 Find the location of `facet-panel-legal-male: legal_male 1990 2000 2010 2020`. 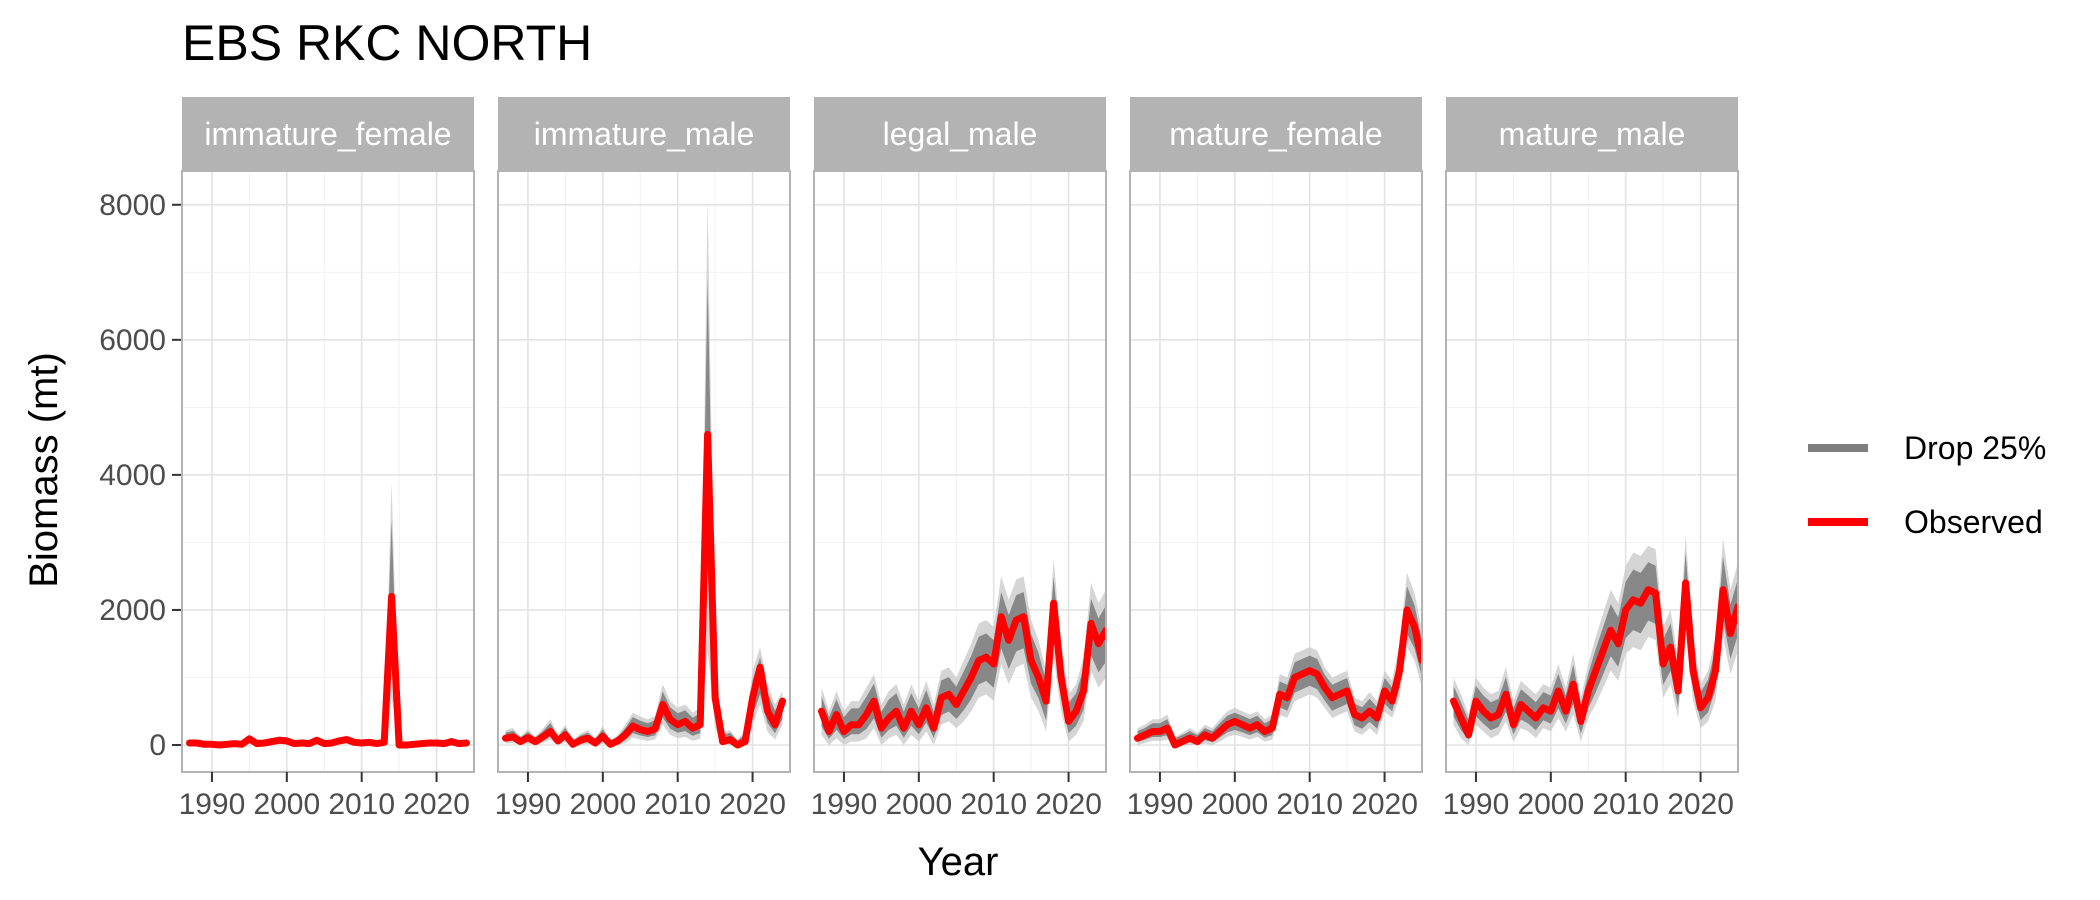

facet-panel-legal-male: legal_male 1990 2000 2010 2020 is located at coordinates (959, 459).